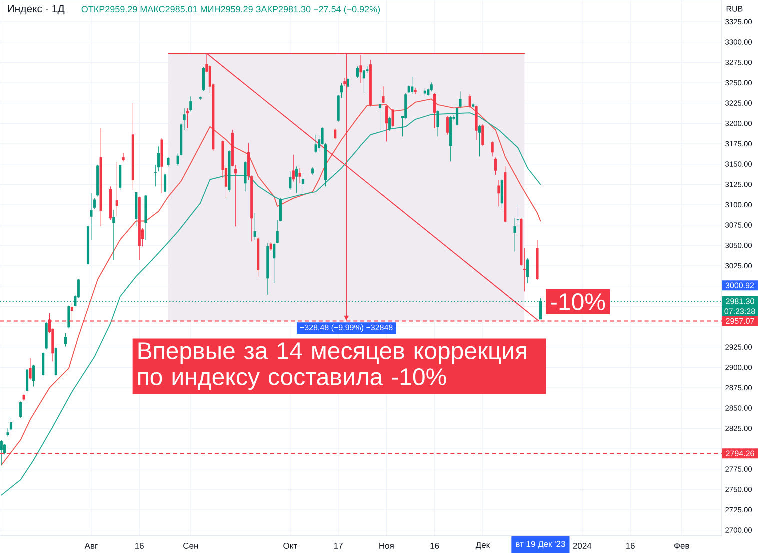 The width and height of the screenshot is (758, 553). I want to click on annotation: −328.48 (−9.99%) −32848, so click(346, 328).